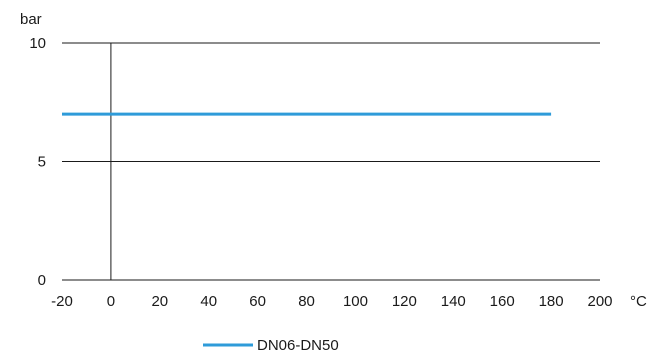  What do you see at coordinates (159, 301) in the screenshot?
I see `x-tick-label: 20` at bounding box center [159, 301].